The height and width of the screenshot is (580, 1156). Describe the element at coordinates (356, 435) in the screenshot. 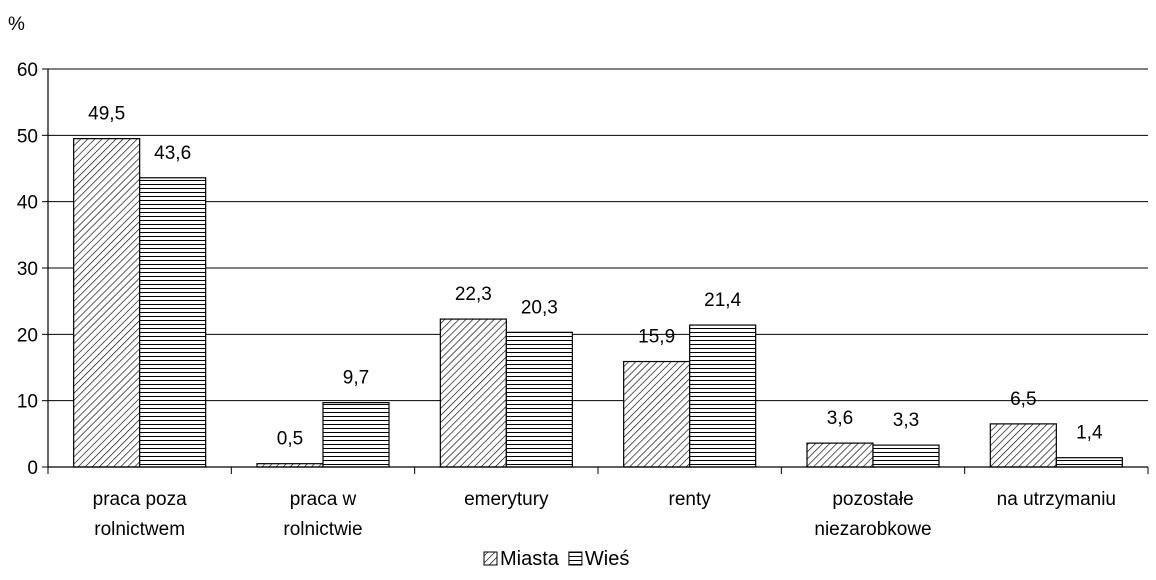

I see `bar-wieś-1` at that location.